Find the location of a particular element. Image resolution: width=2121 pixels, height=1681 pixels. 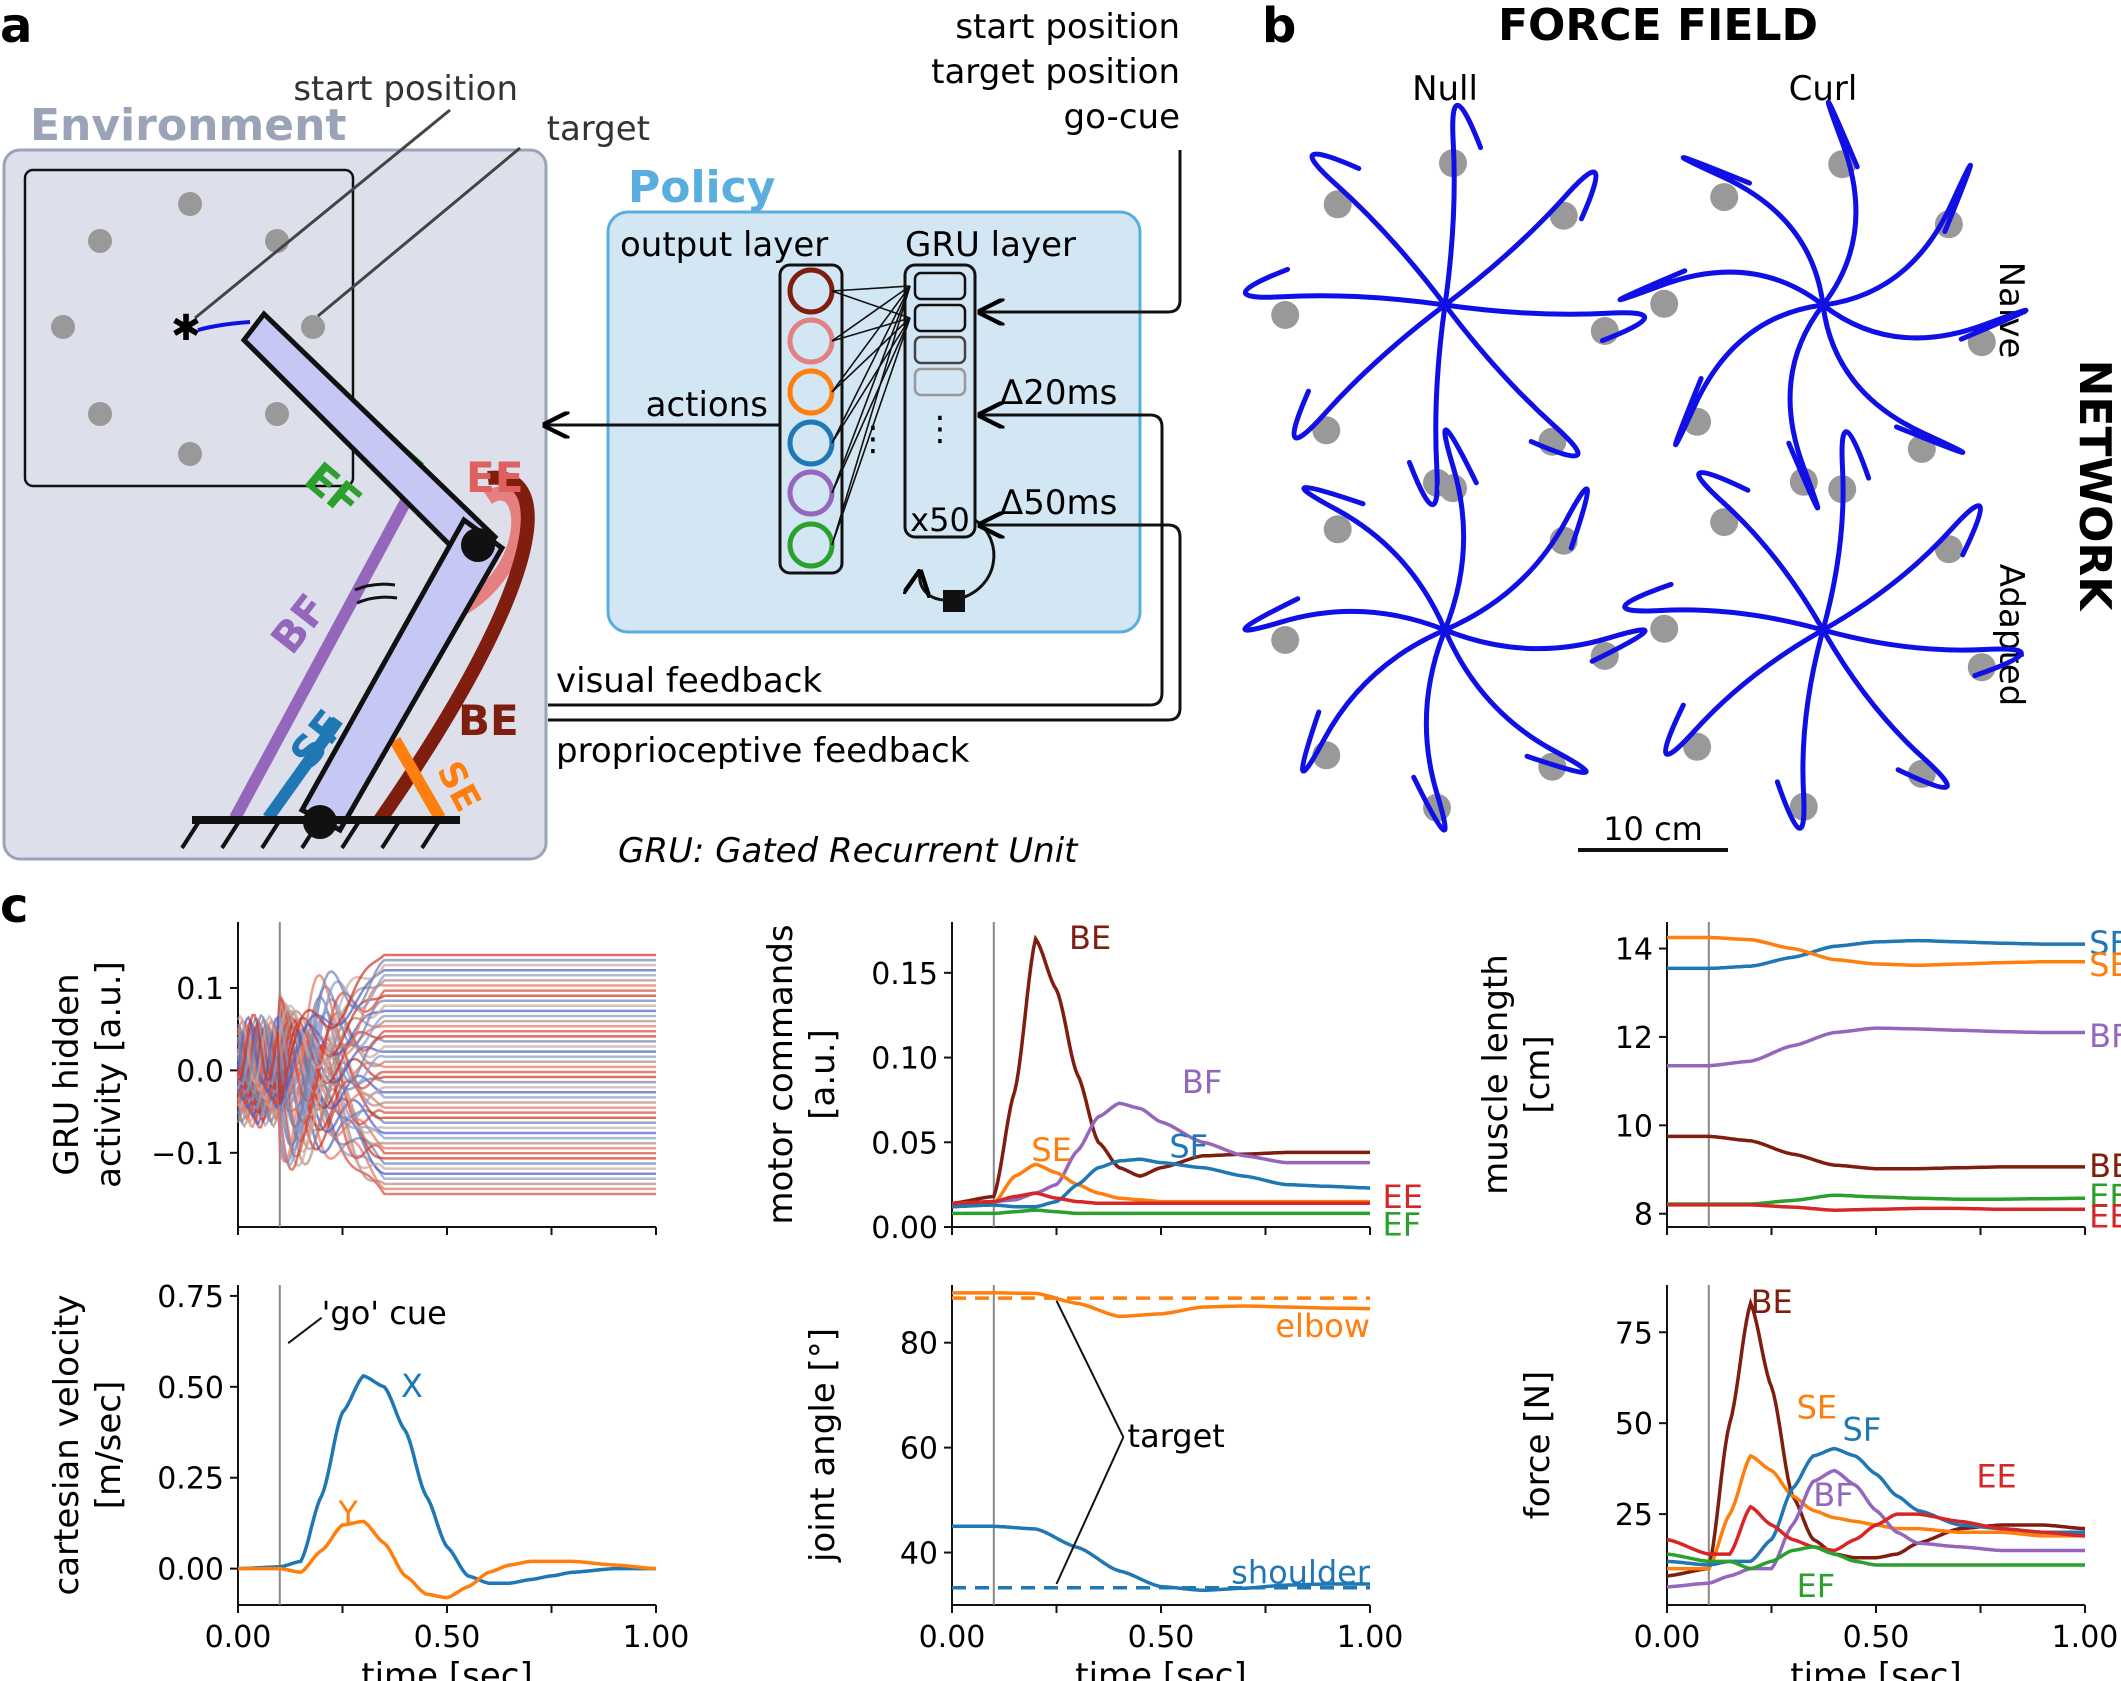

gru-layer-box is located at coordinates (940, 401).